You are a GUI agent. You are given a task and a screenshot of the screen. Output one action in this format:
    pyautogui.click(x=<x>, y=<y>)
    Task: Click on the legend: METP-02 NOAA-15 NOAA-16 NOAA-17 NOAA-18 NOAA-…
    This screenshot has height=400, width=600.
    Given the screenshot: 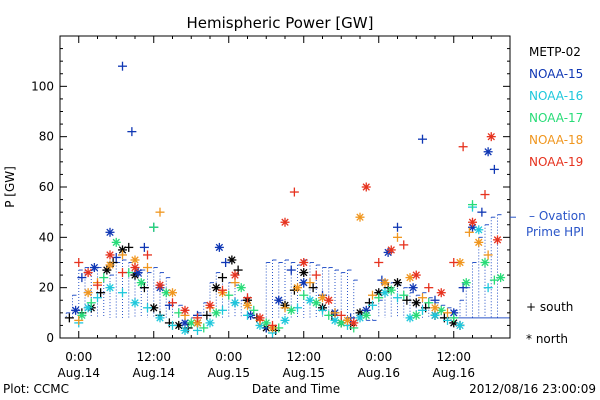 What is the action you would take?
    pyautogui.click(x=546, y=131)
    